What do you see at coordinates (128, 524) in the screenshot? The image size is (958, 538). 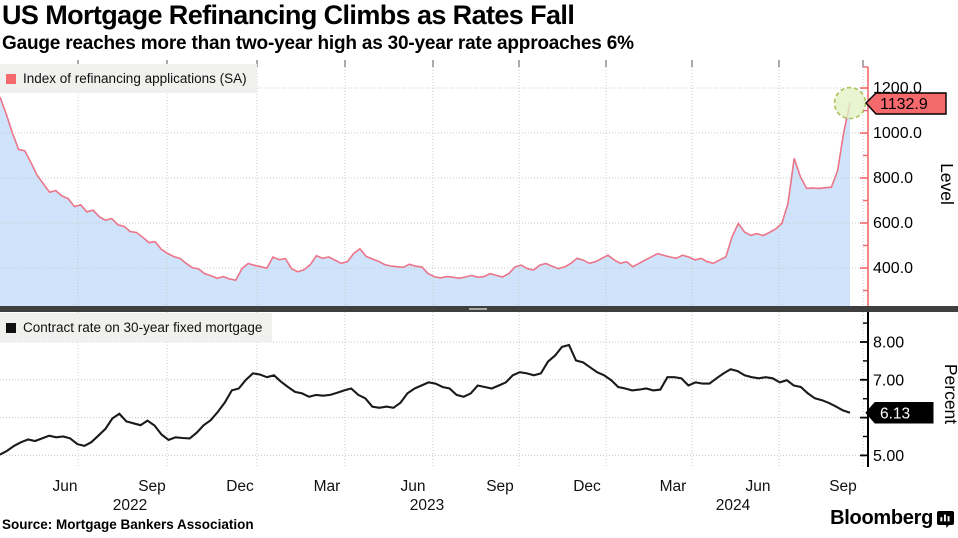 I see `source-credit: Source: Mortgage Bankers Association` at bounding box center [128, 524].